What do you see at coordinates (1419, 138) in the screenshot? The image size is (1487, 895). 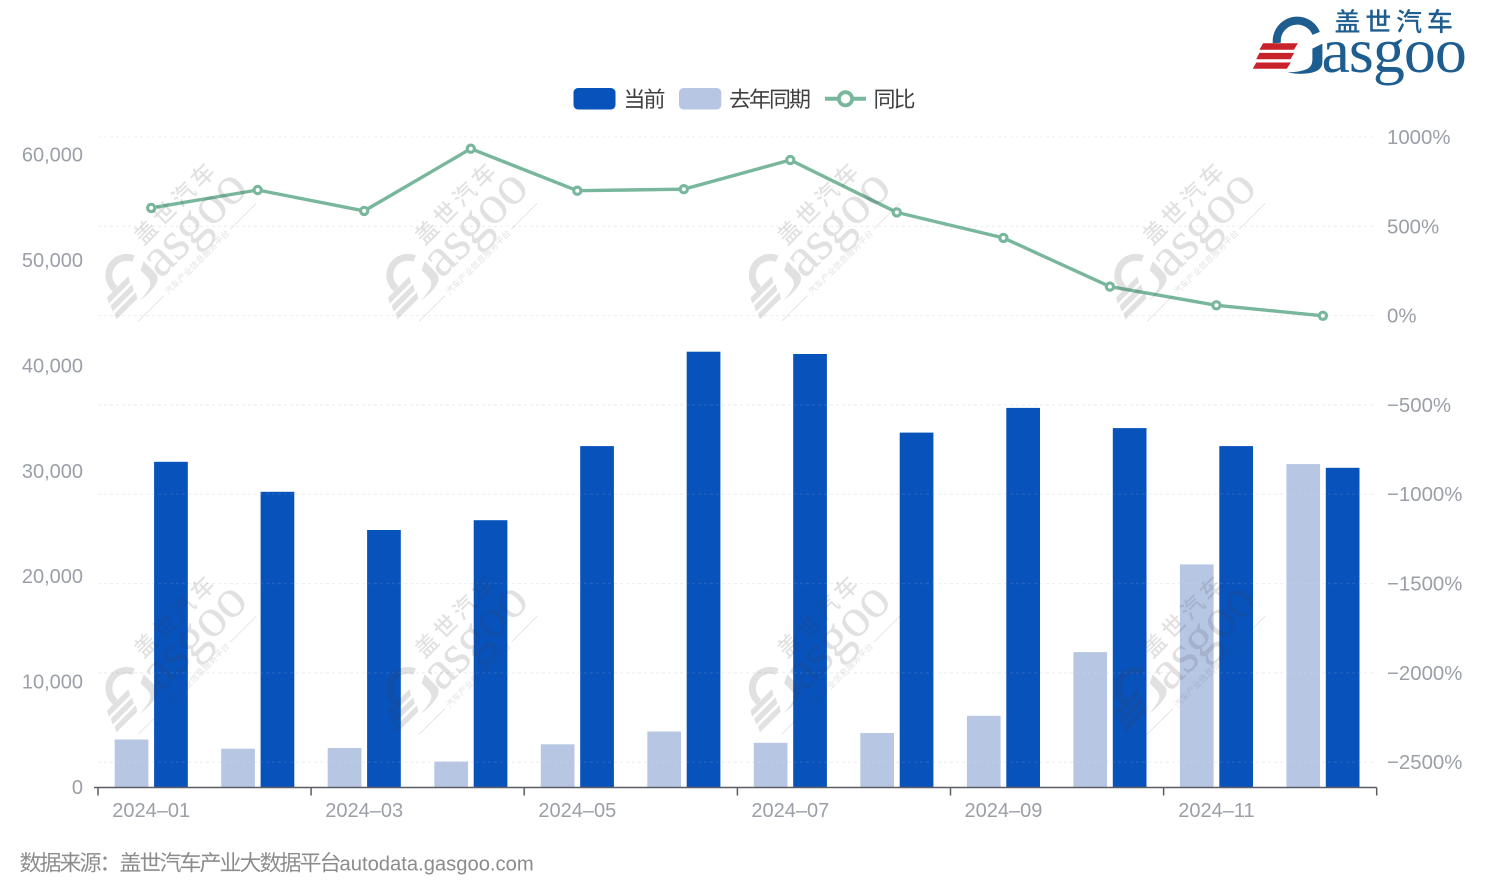 I see `svg-text: 1000%` at bounding box center [1419, 138].